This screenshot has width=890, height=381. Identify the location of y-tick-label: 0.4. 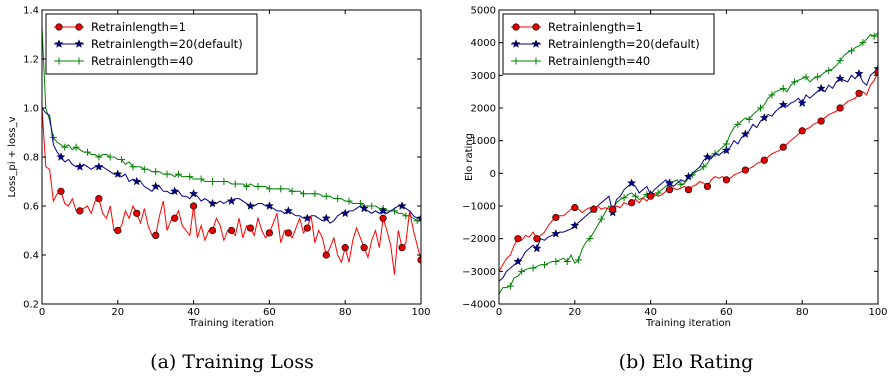
(31, 256).